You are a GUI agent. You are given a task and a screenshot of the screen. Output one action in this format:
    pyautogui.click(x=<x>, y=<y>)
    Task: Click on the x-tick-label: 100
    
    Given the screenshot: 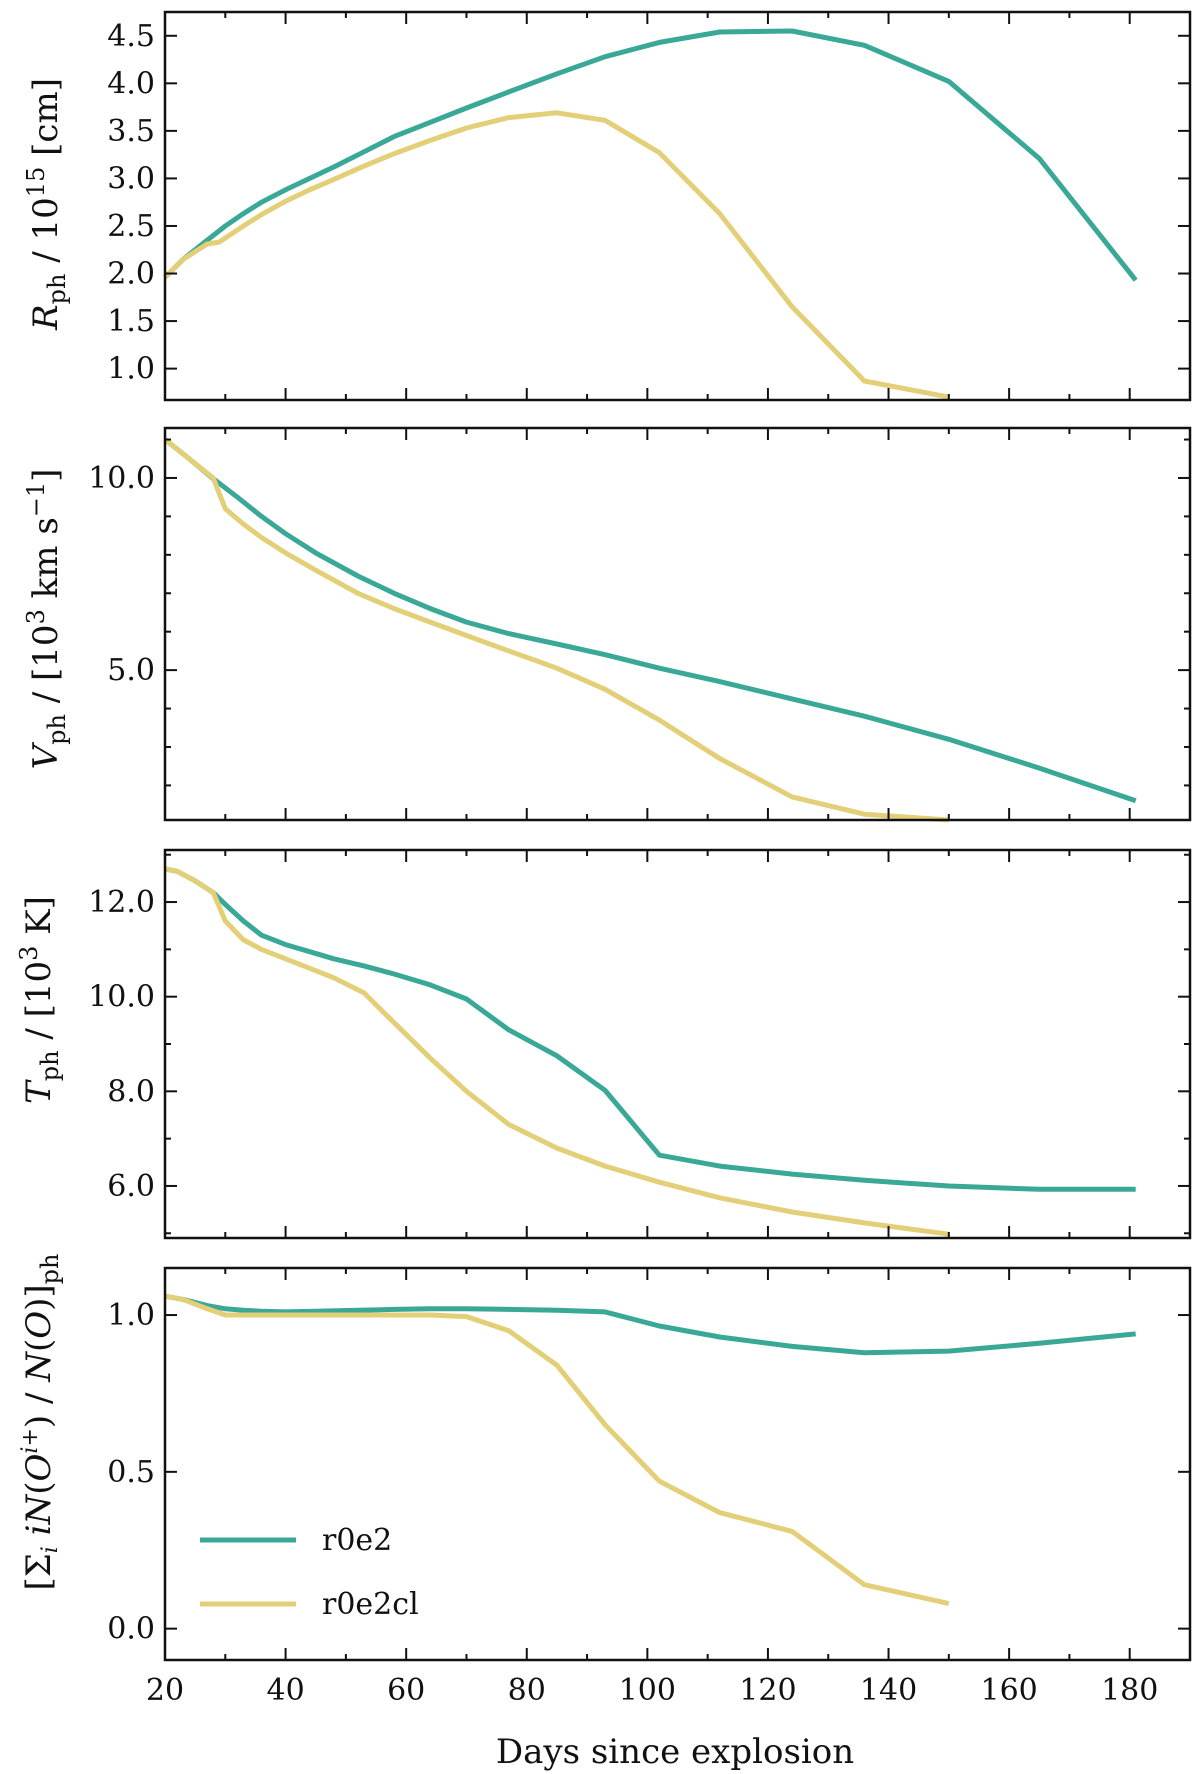 What is the action you would take?
    pyautogui.click(x=647, y=1690)
    